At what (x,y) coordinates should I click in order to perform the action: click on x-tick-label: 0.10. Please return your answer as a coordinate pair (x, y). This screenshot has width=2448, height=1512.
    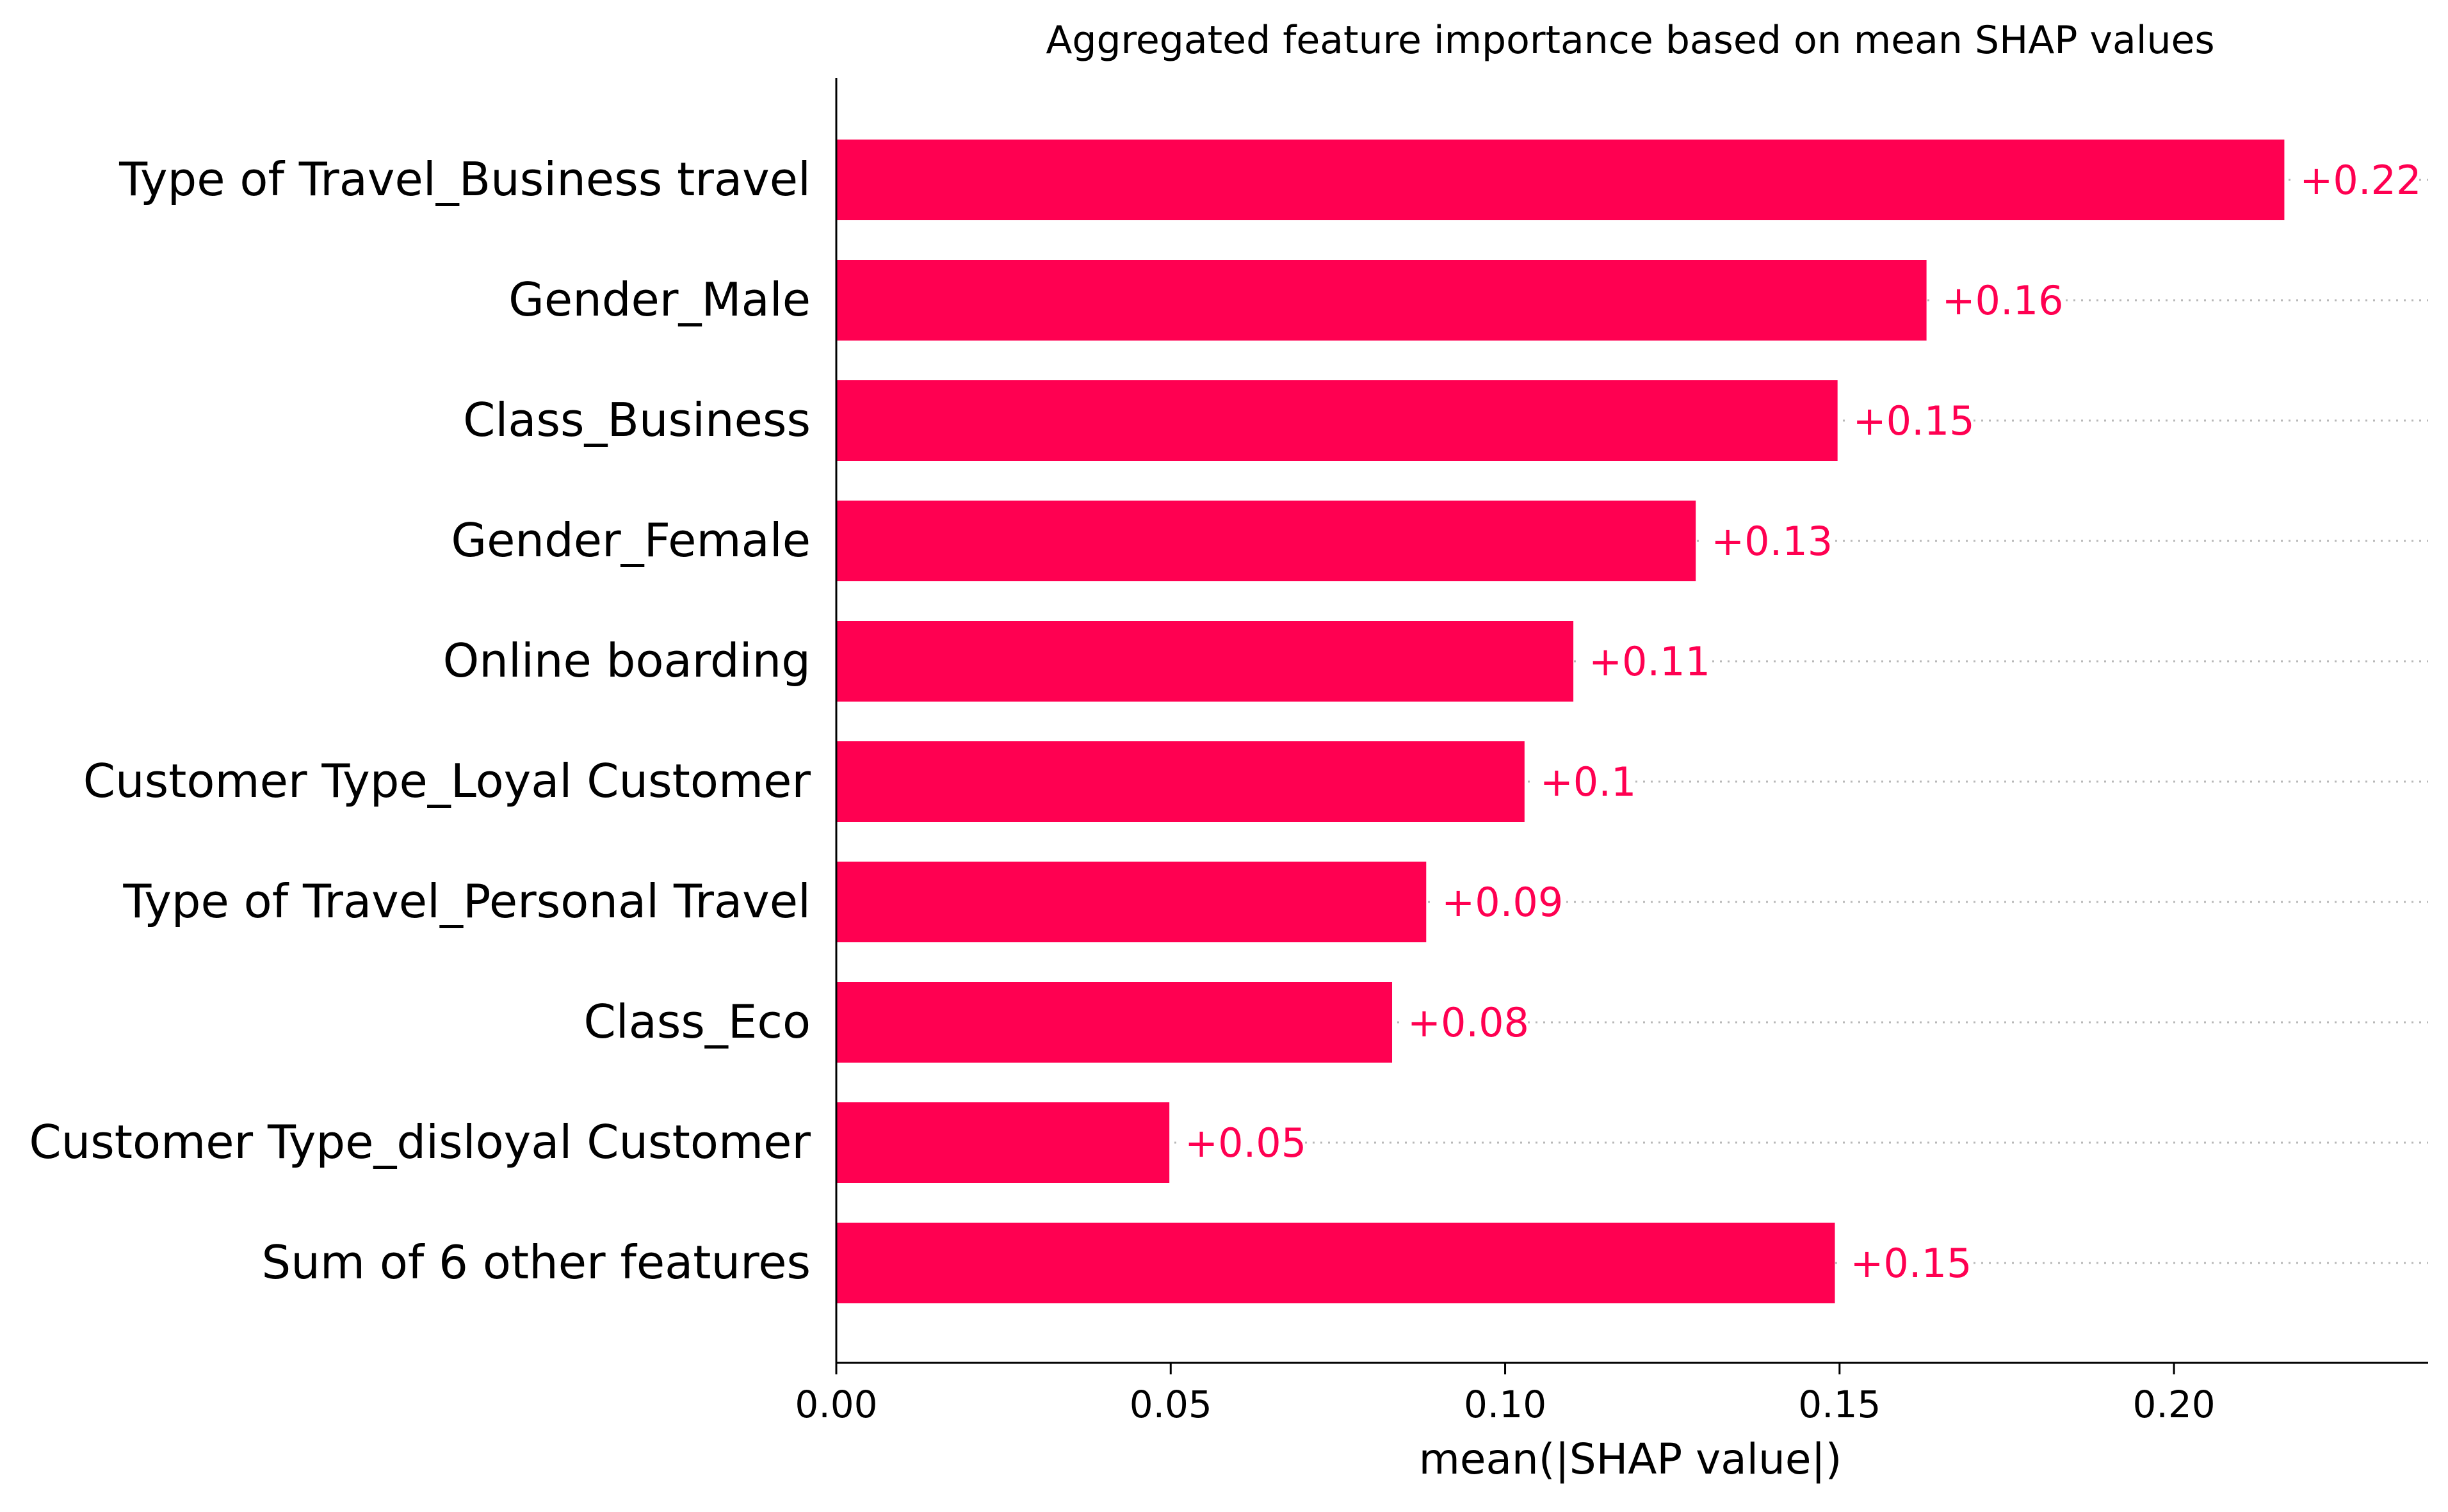
    Looking at the image, I should click on (1505, 1404).